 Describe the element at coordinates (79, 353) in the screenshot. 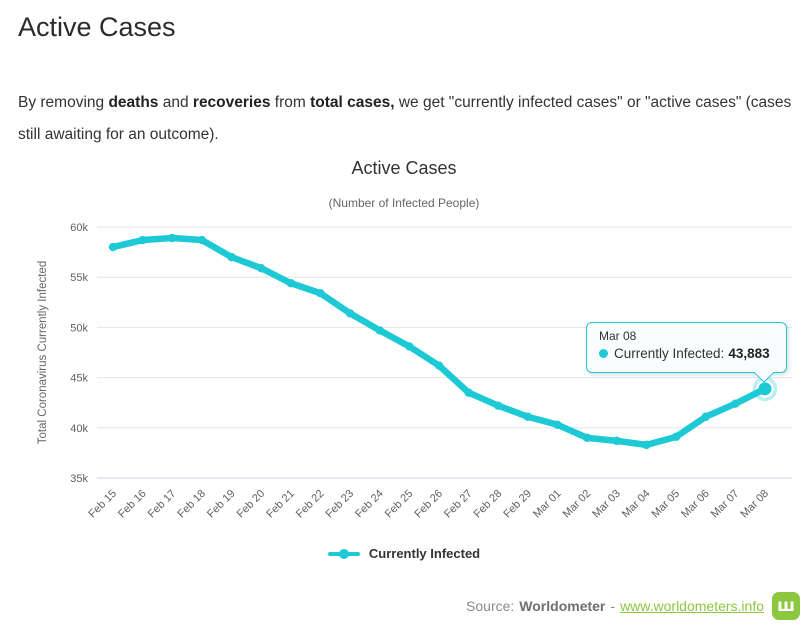

I see `y-axis-labels: 35k 40k 45k 50k 55k 60k` at that location.